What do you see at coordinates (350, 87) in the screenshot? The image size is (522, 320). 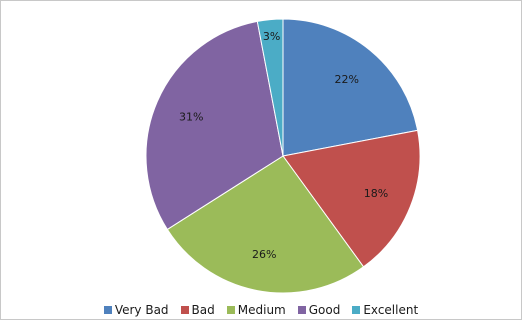 I see `pie-slice-very-bad` at bounding box center [350, 87].